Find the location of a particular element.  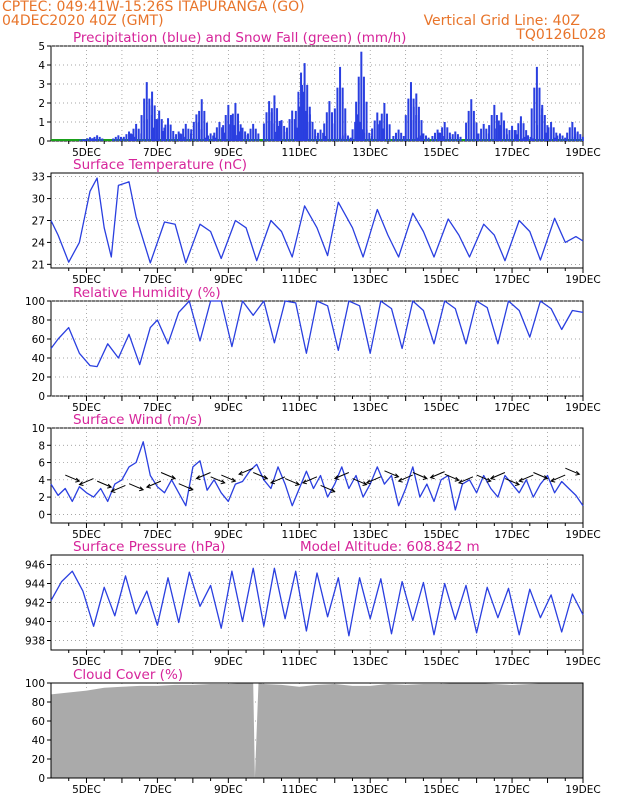

panel-title-cloud: Cloud Cover (%) is located at coordinates (128, 675).